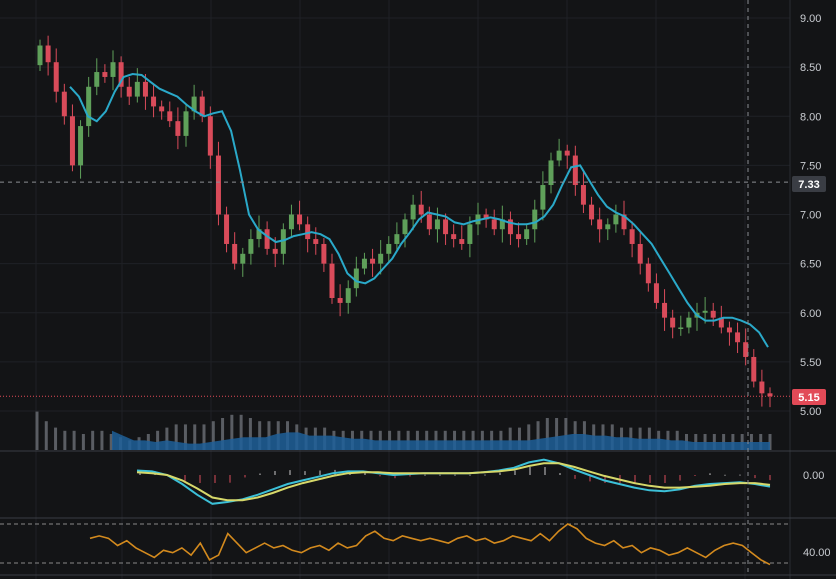 The width and height of the screenshot is (836, 579). What do you see at coordinates (808, 185) in the screenshot?
I see `crosshair-price-label: 7.33` at bounding box center [808, 185].